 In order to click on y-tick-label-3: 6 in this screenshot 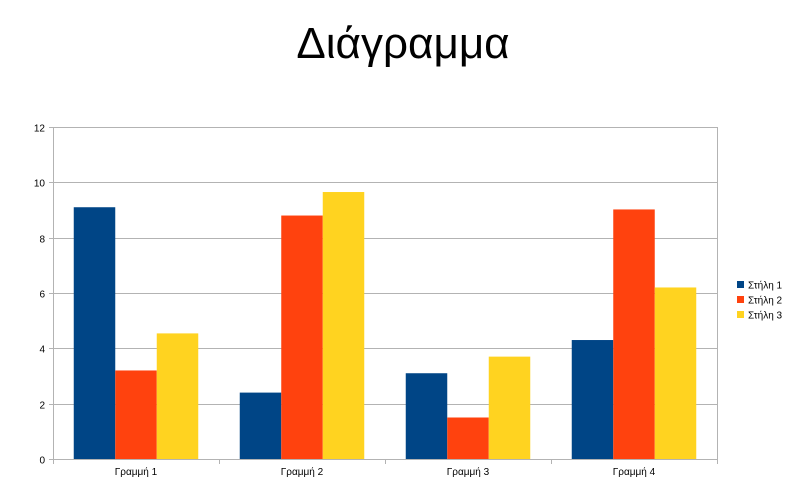, I will do `click(42, 295)`.